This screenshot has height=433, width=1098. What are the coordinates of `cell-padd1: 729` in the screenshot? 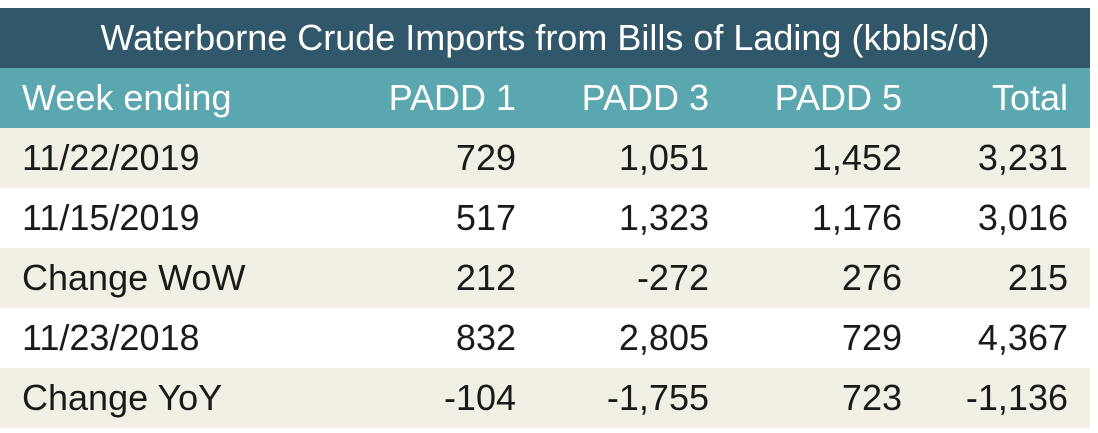 It's located at (485, 157).